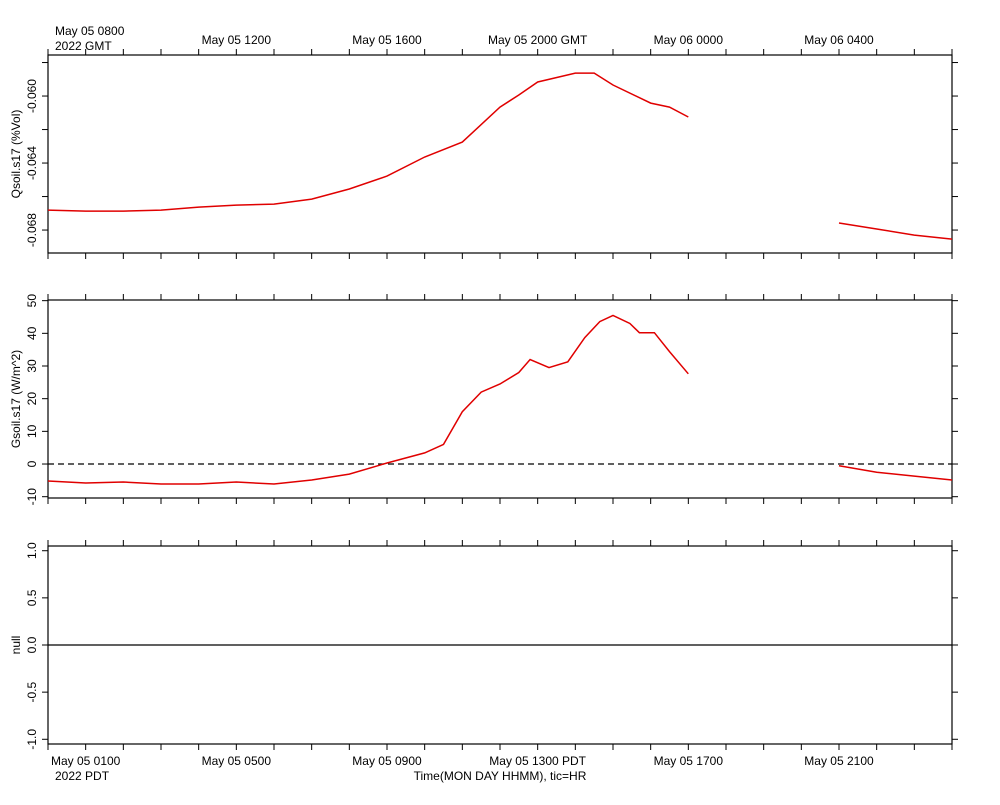 Image resolution: width=1000 pixels, height=805 pixels. Describe the element at coordinates (32, 230) in the screenshot. I see `y-tick-label: -0.068` at that location.